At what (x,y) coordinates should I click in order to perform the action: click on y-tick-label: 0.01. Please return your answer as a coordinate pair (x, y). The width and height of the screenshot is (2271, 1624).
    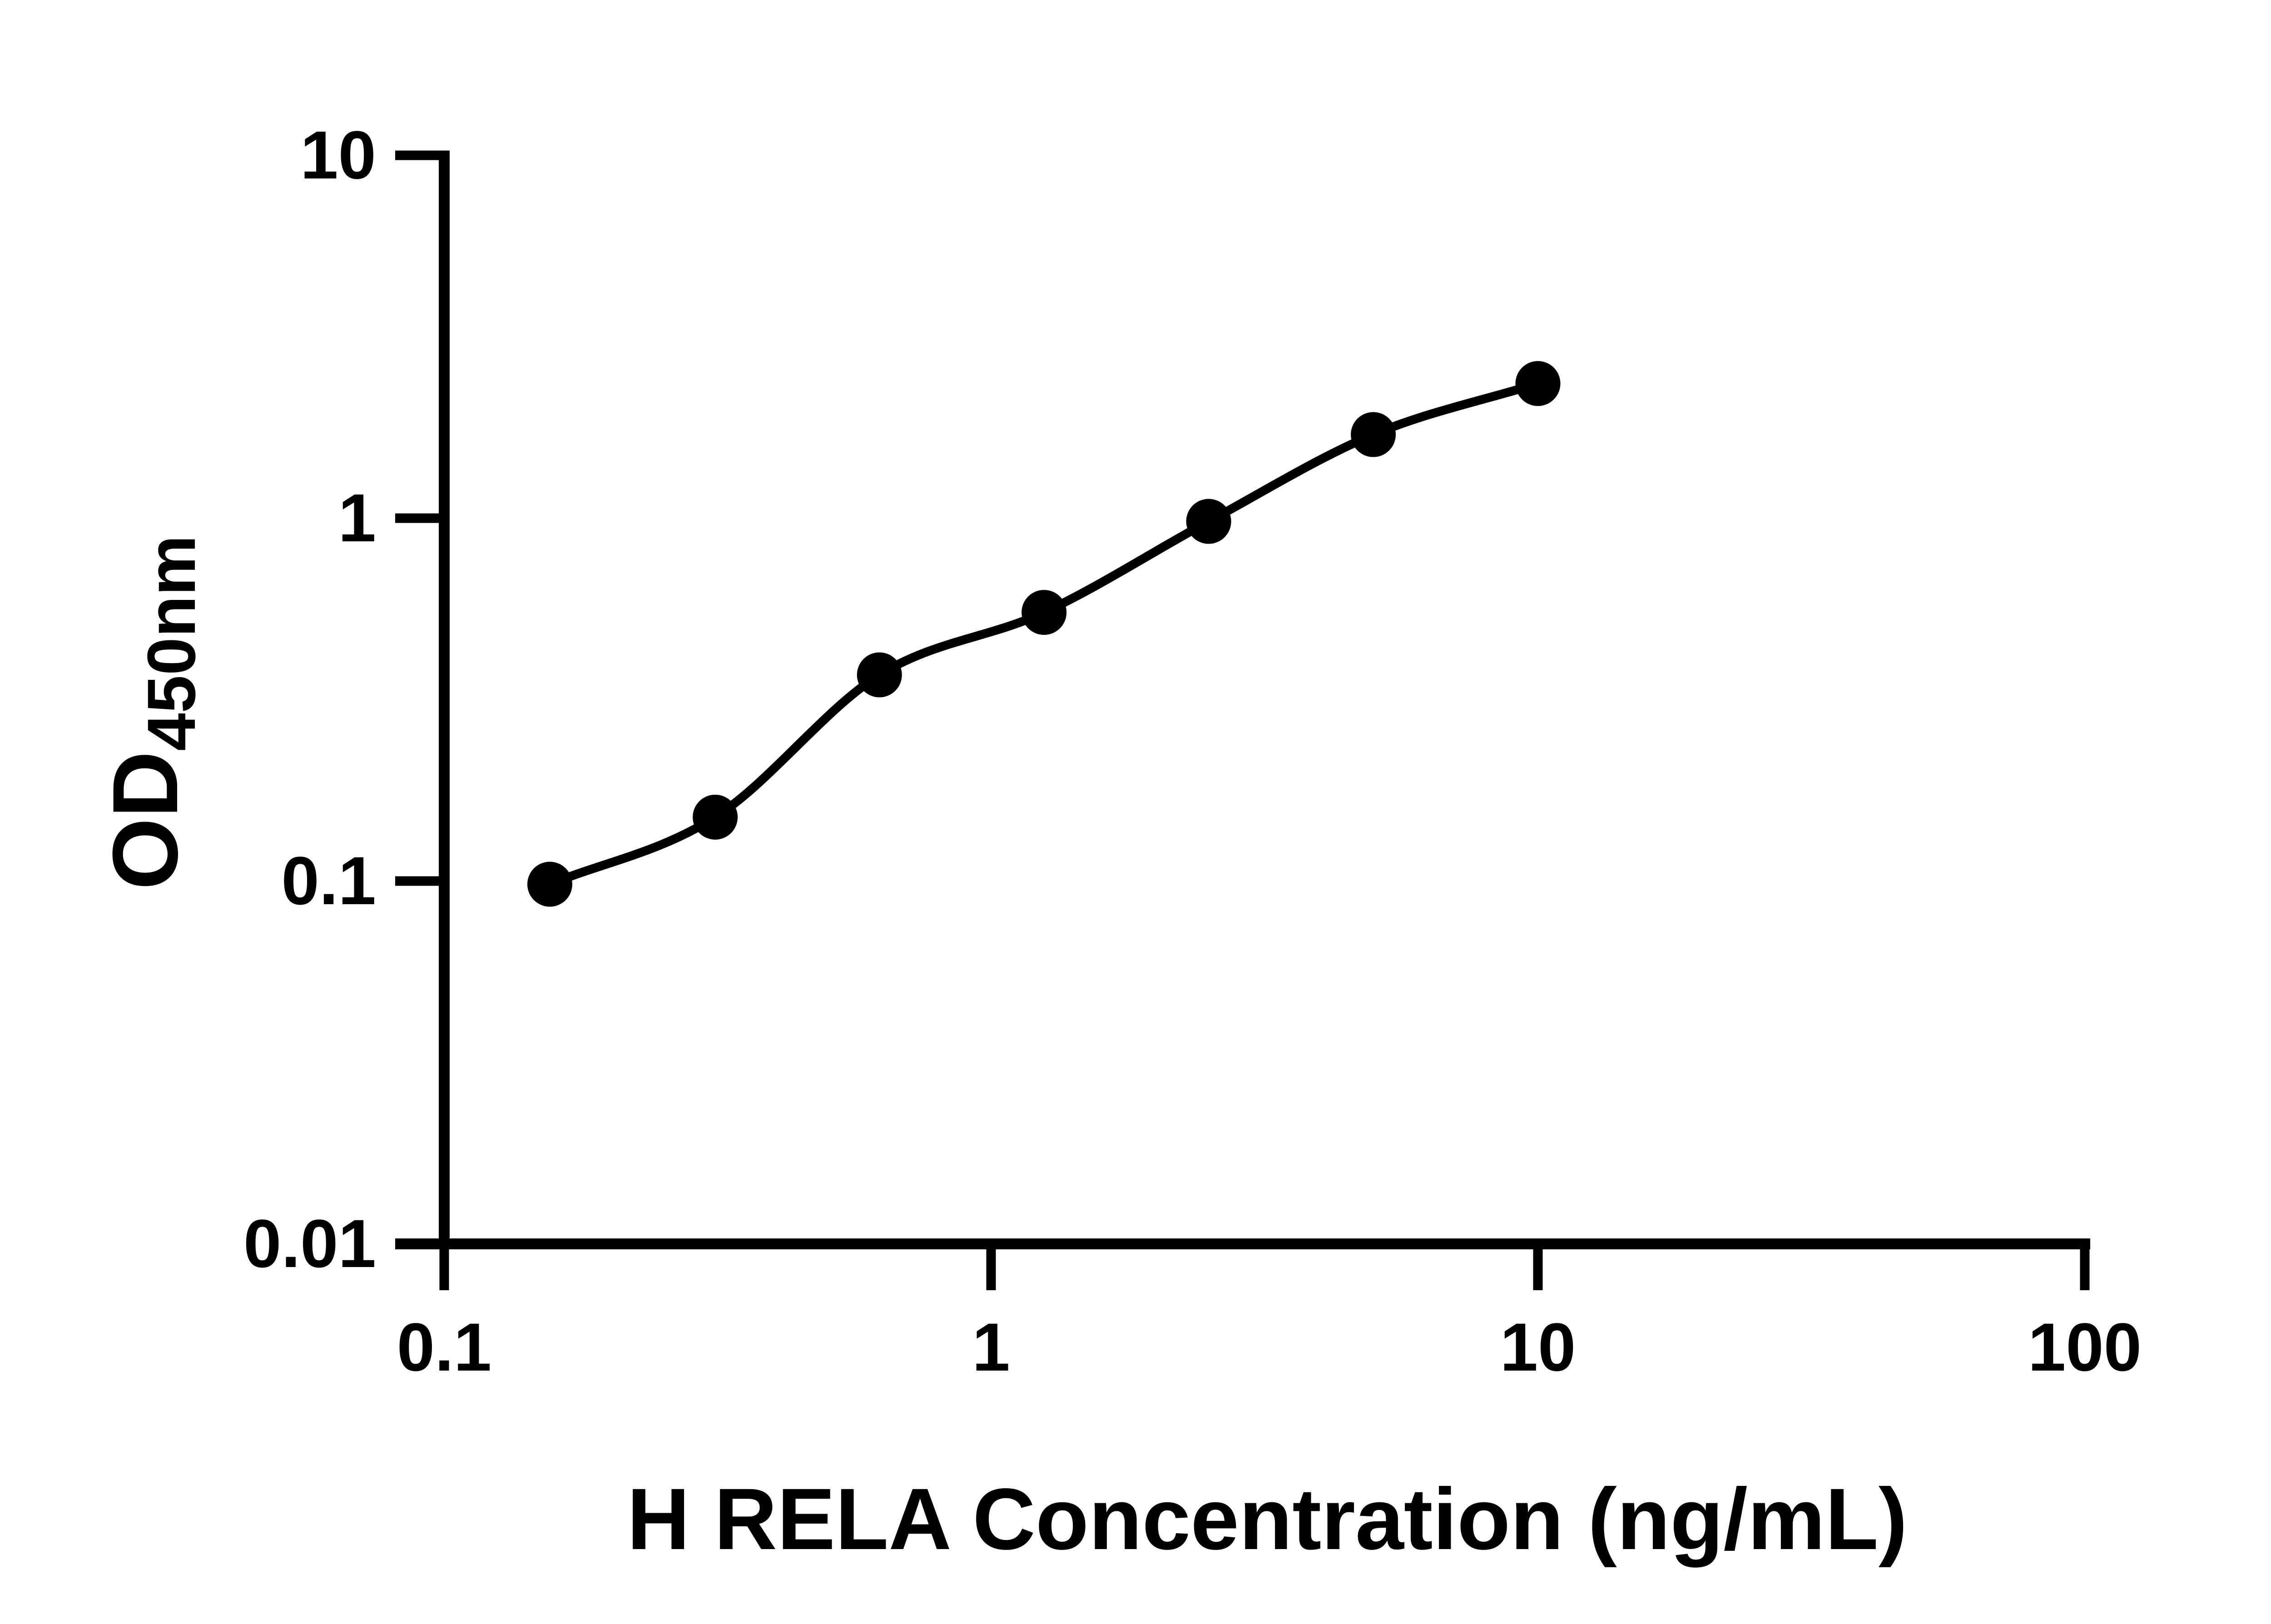
    Looking at the image, I should click on (309, 1243).